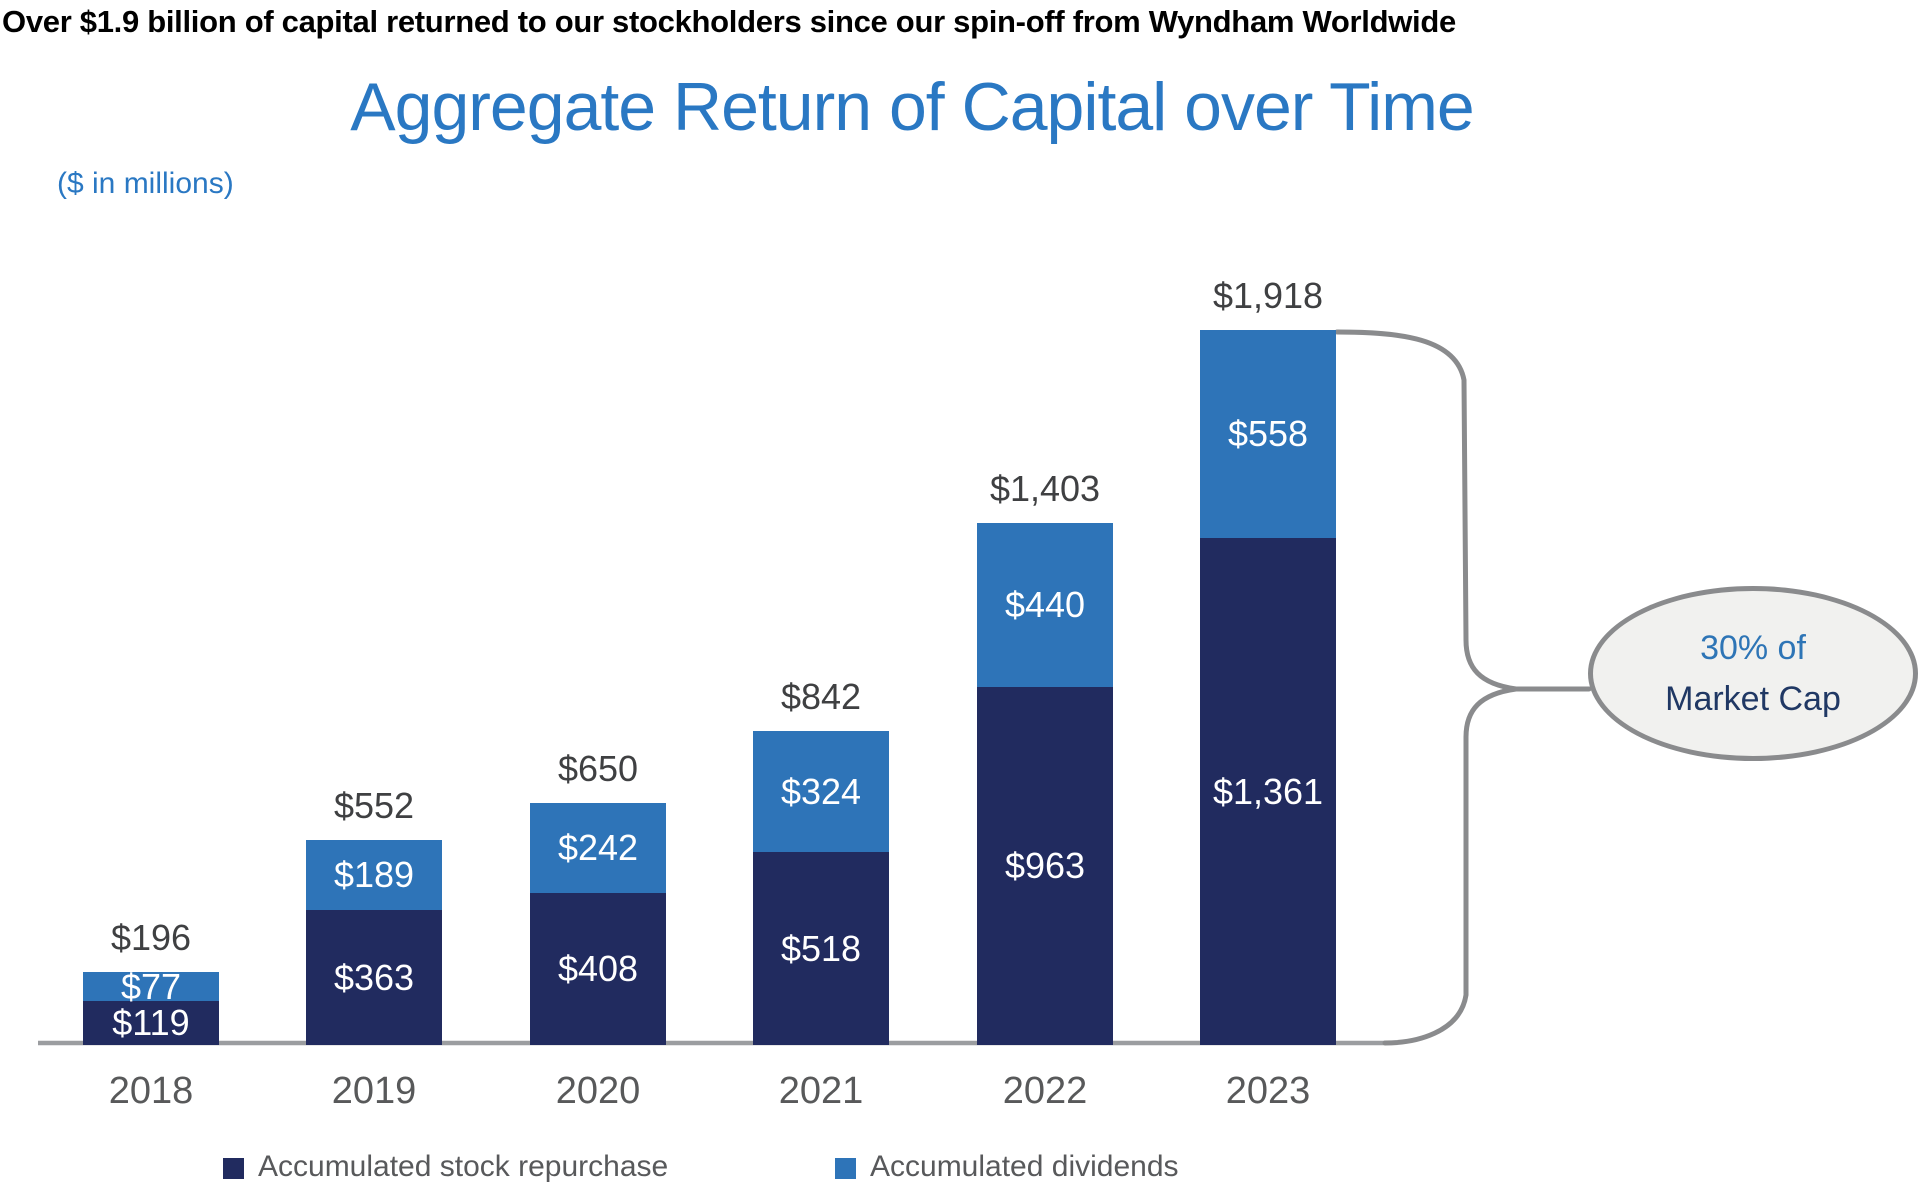 Image resolution: width=1922 pixels, height=1191 pixels. I want to click on x-axis-tick-label: 2020, so click(598, 1091).